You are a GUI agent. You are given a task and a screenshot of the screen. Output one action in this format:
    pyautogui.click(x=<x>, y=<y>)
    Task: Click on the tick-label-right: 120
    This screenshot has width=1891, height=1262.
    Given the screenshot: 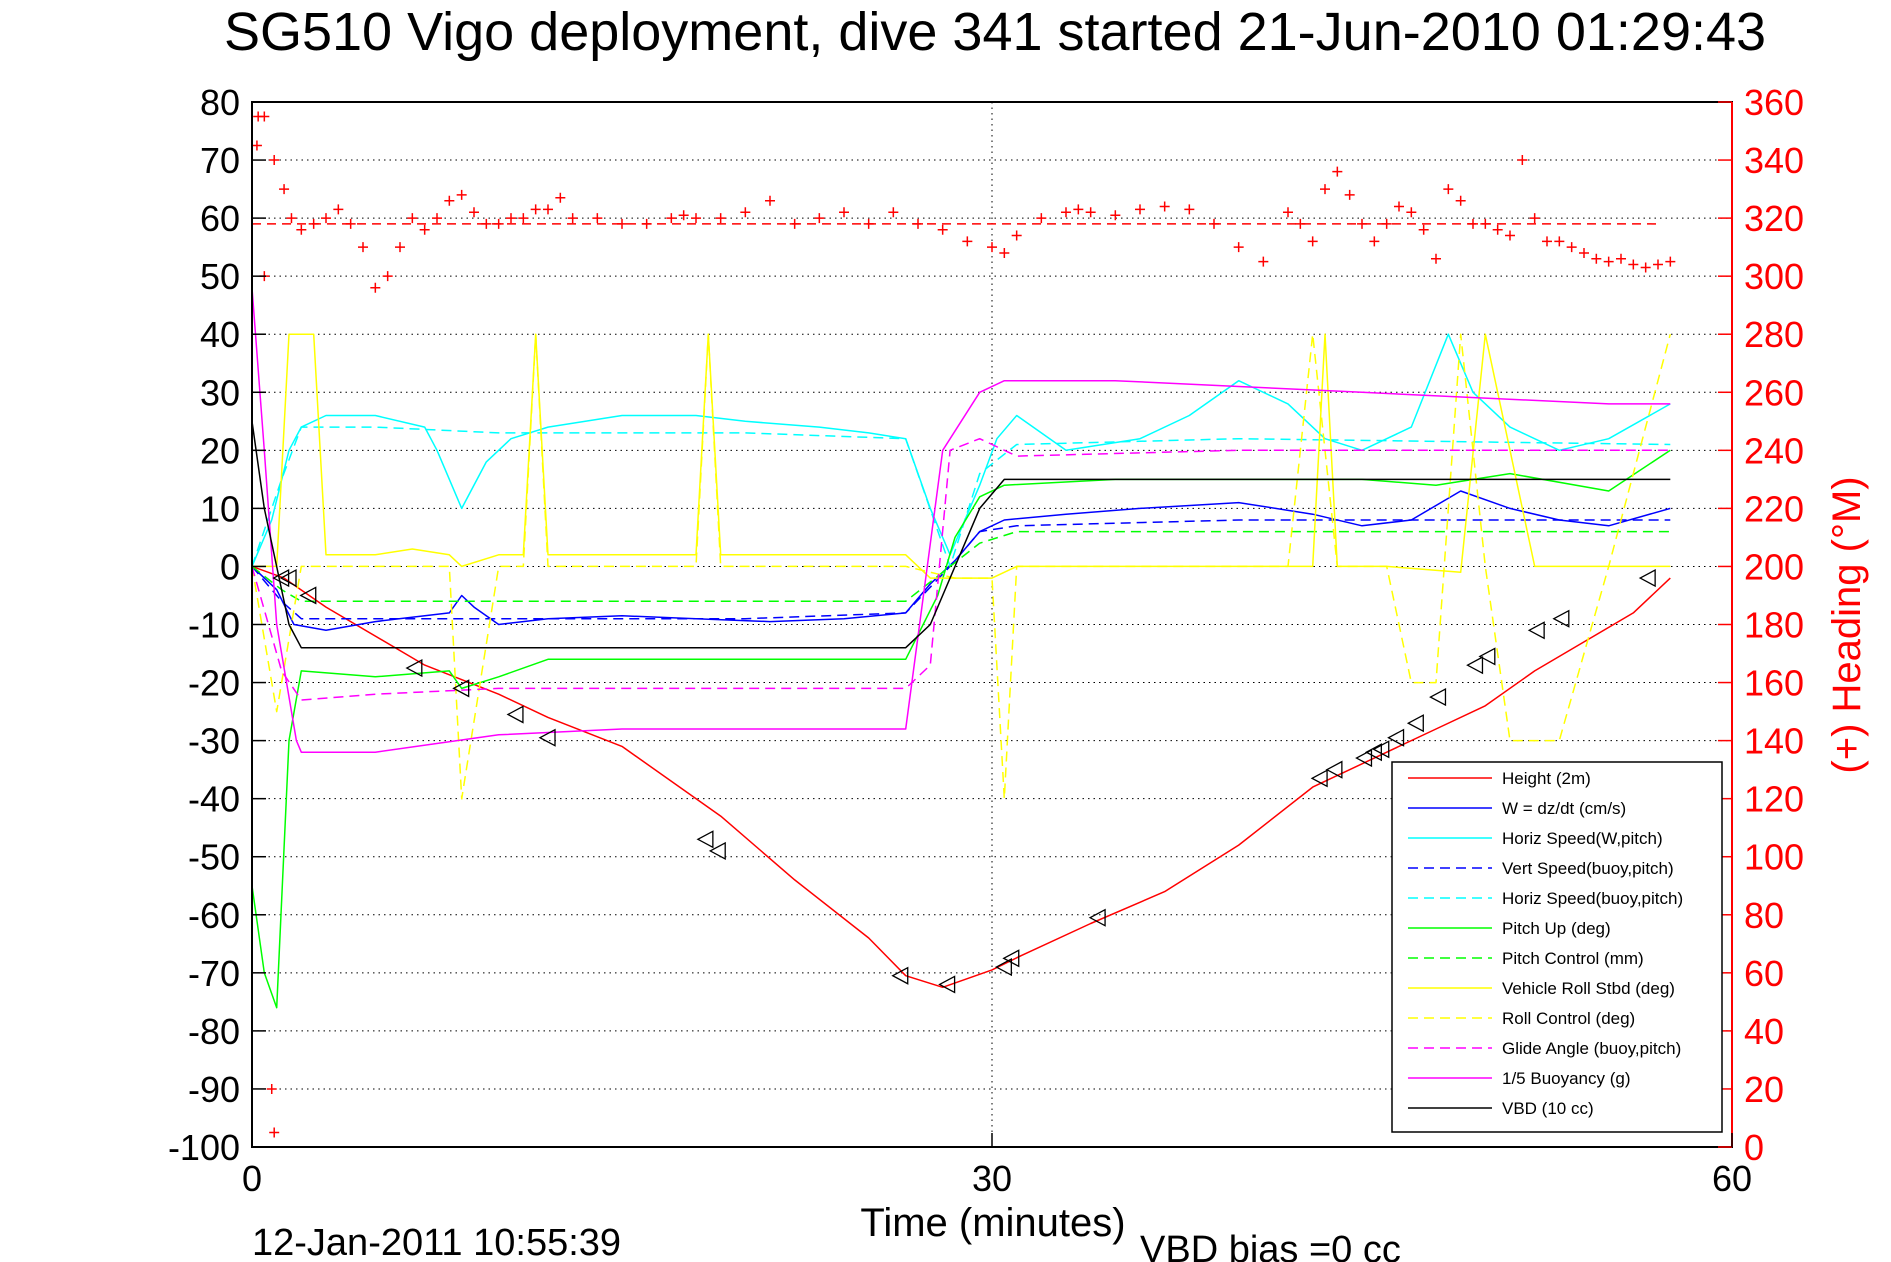 What is the action you would take?
    pyautogui.click(x=1774, y=799)
    